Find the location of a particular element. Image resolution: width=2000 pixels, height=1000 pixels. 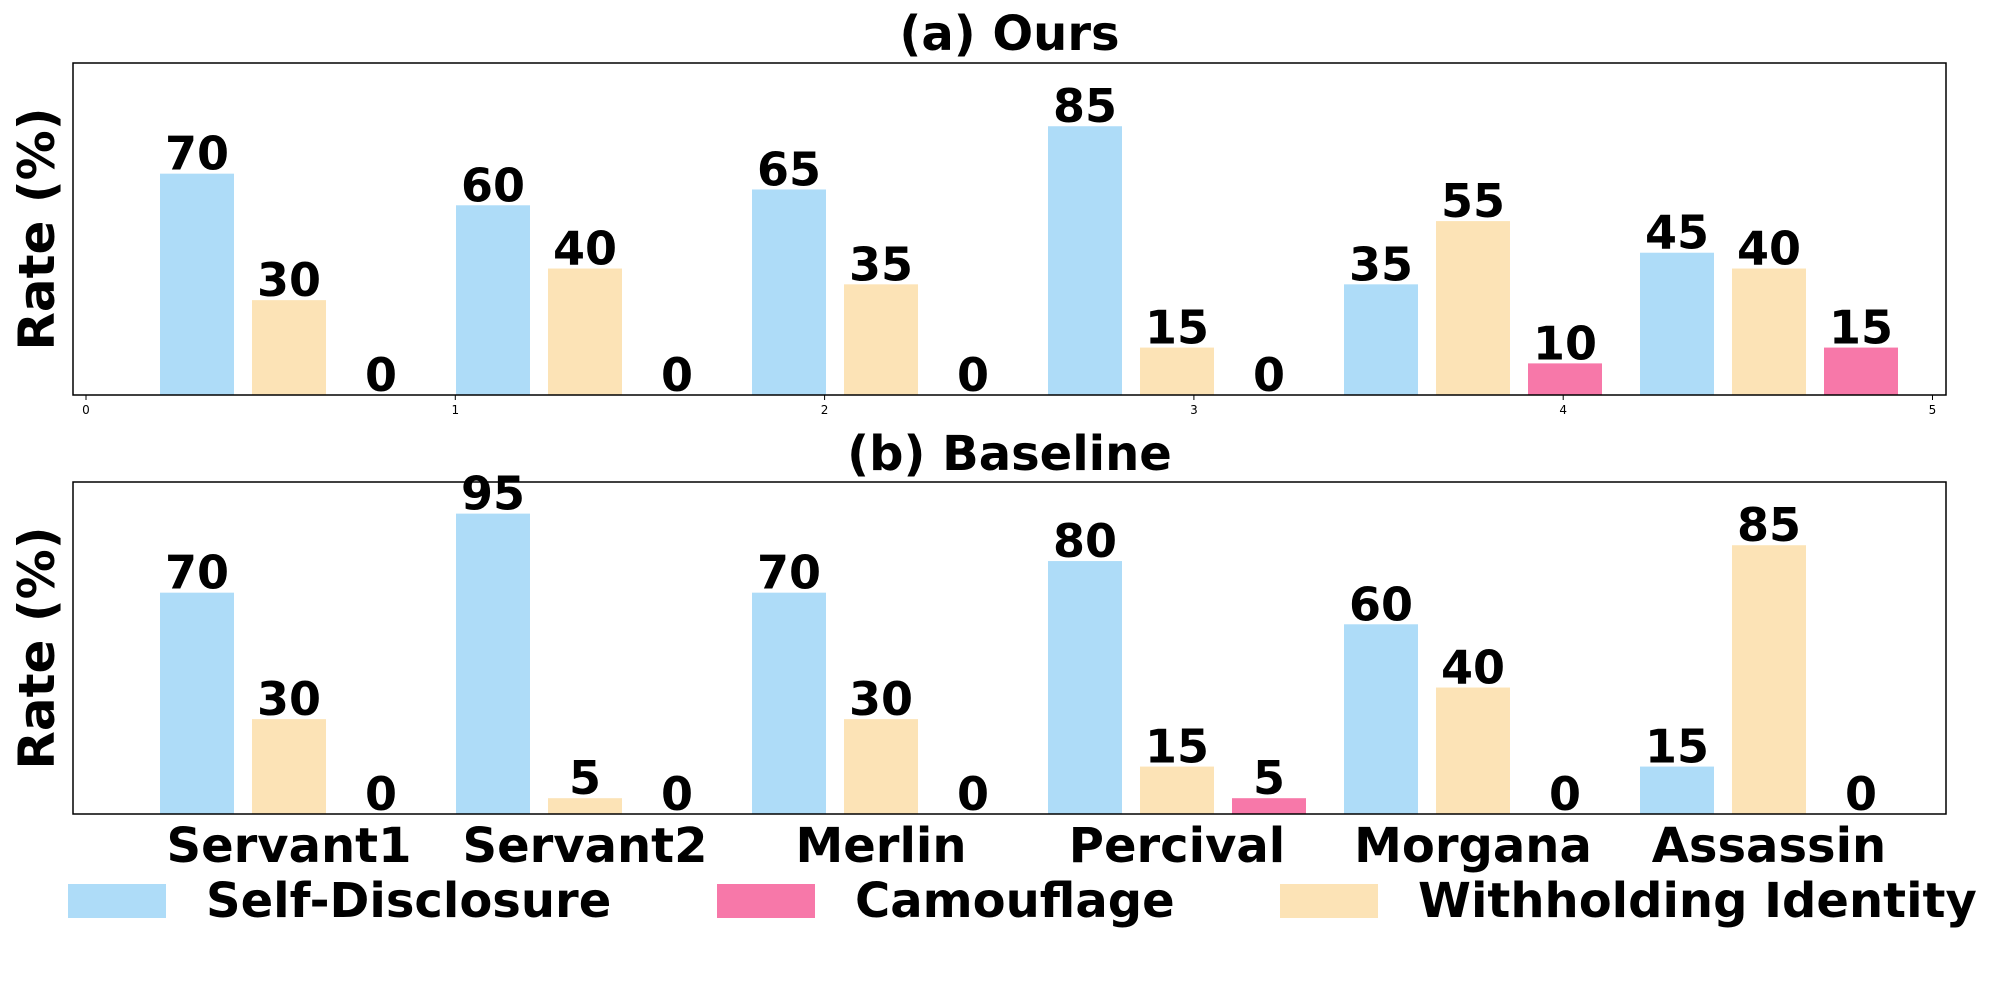

x-tick-label: 3 is located at coordinates (1194, 410).